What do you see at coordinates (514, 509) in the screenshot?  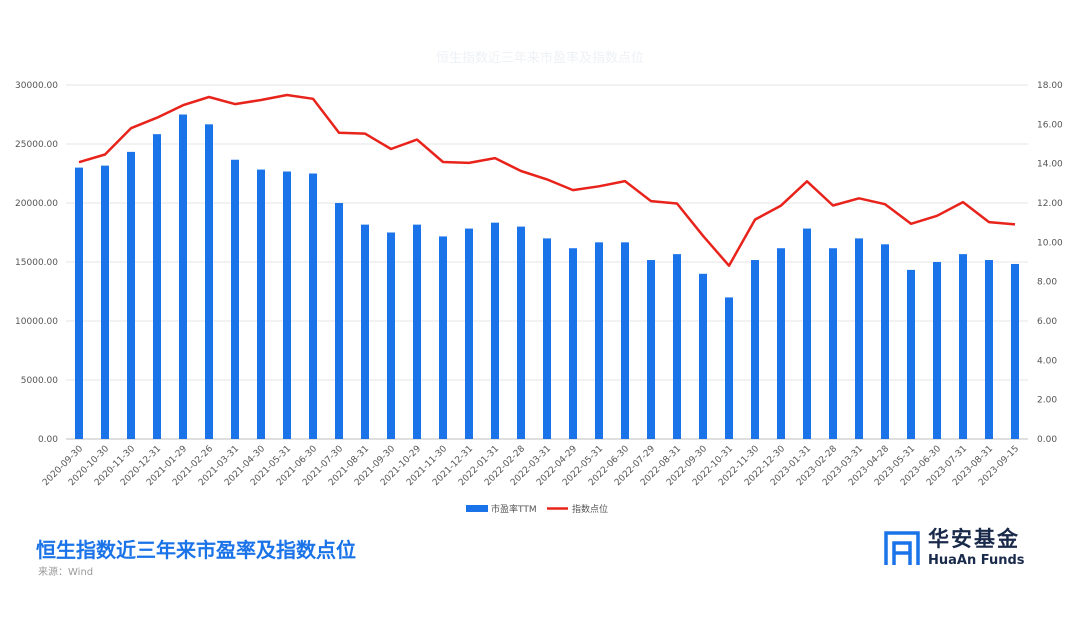 I see `legend-label-pe: 市盈率TTM` at bounding box center [514, 509].